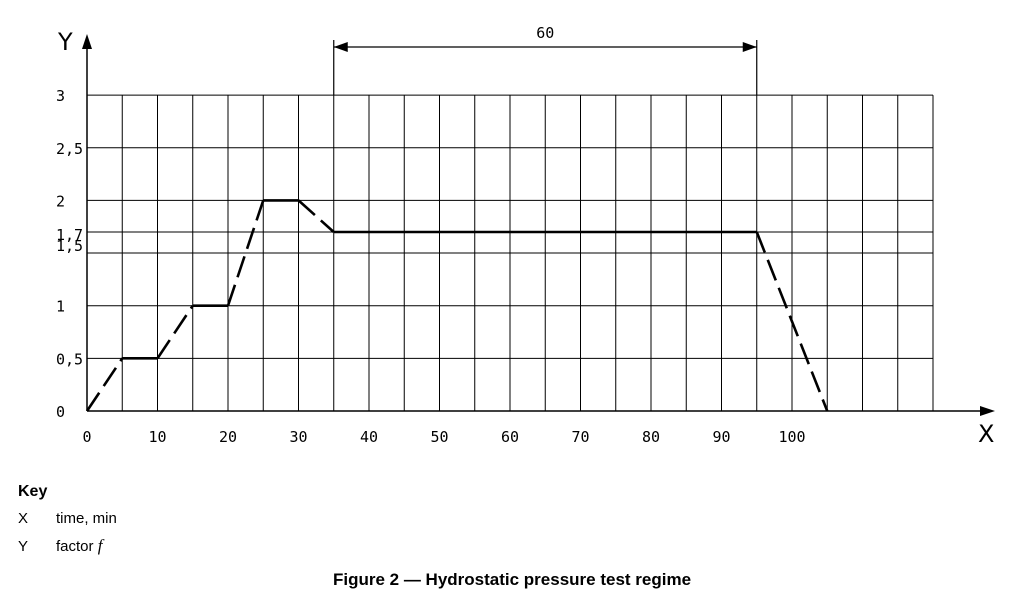 The image size is (1024, 616). I want to click on key-symbol-x: X, so click(23, 518).